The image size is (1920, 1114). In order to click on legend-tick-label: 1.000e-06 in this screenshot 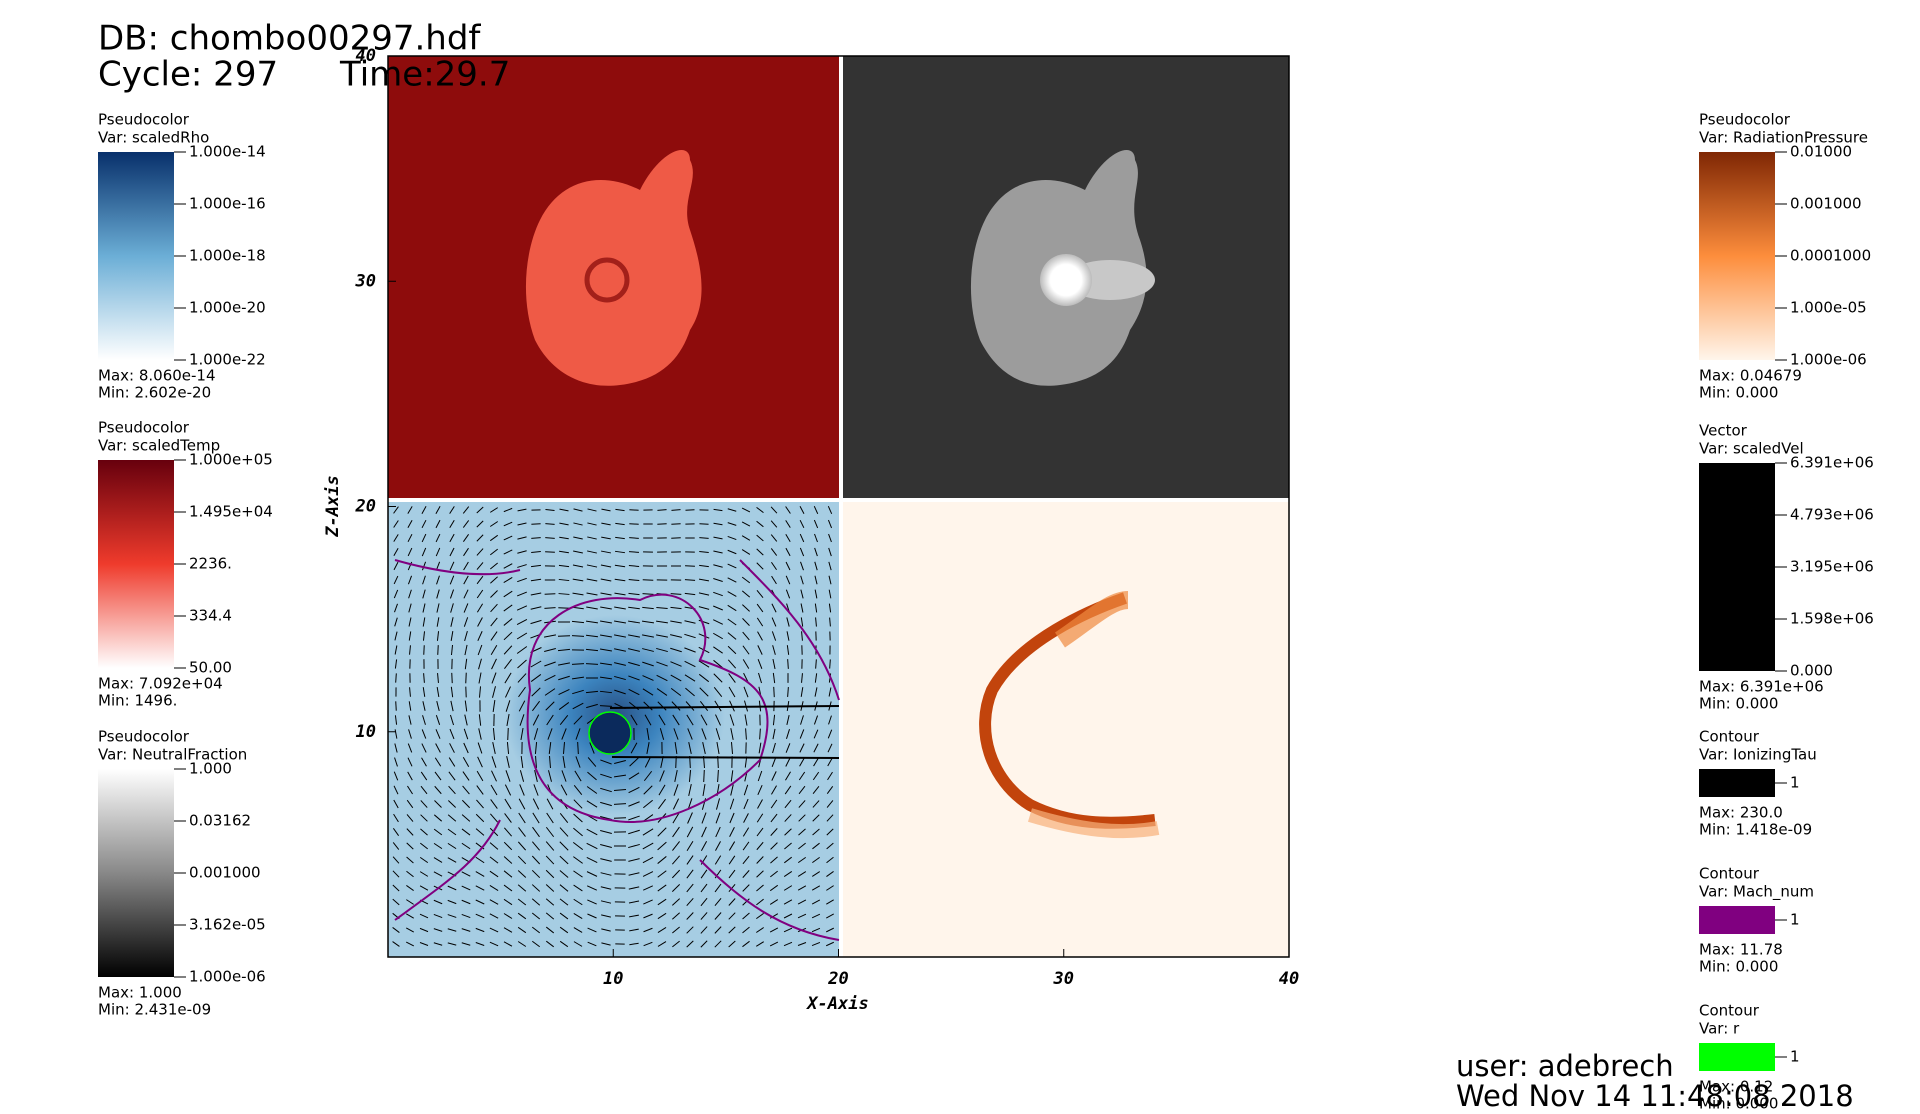, I will do `click(1828, 360)`.